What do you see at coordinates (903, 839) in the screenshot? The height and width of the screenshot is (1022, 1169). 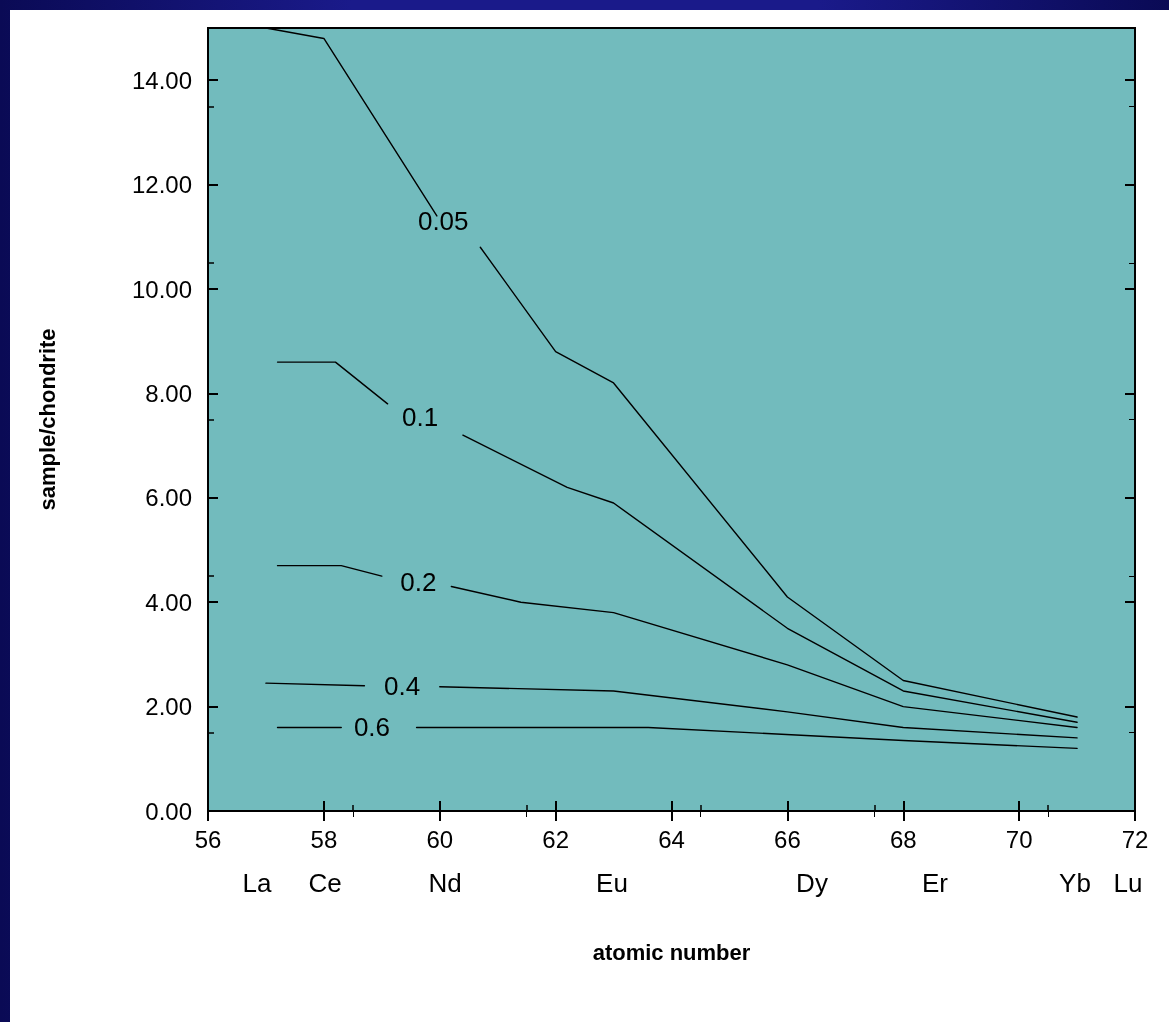 I see `x-tick-label: 68` at bounding box center [903, 839].